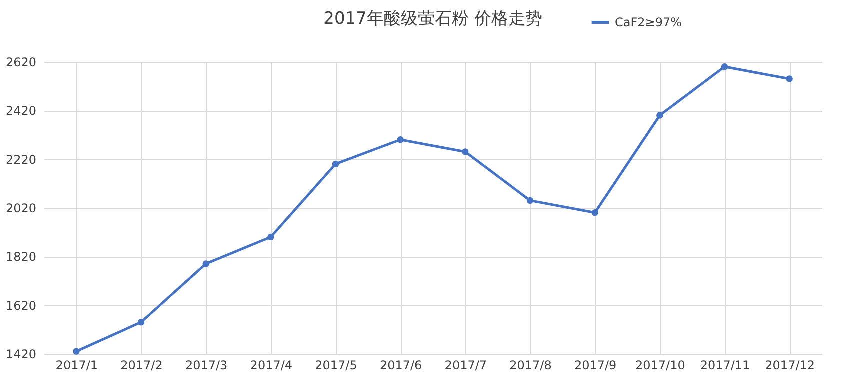  I want to click on x-tick-label: 2017/7, so click(466, 365).